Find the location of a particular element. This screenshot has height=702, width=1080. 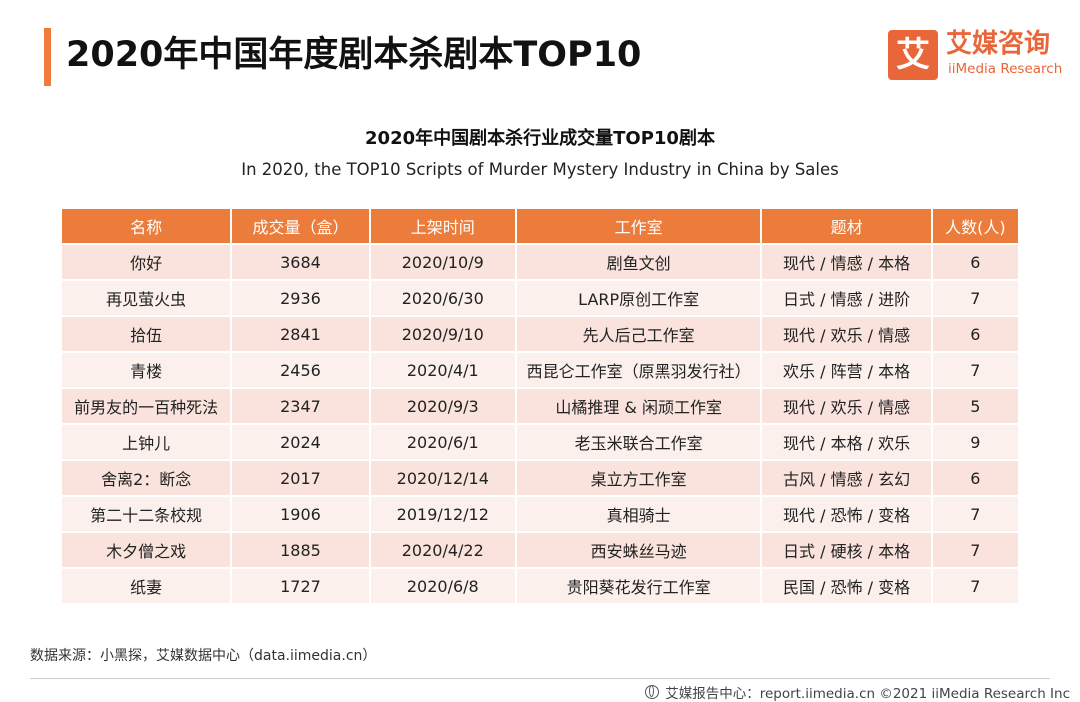

table-row: 第二十二条校规 1906 2019/12/12 真相骑士 现代 / 恐怖 / 变格 7 is located at coordinates (540, 514).